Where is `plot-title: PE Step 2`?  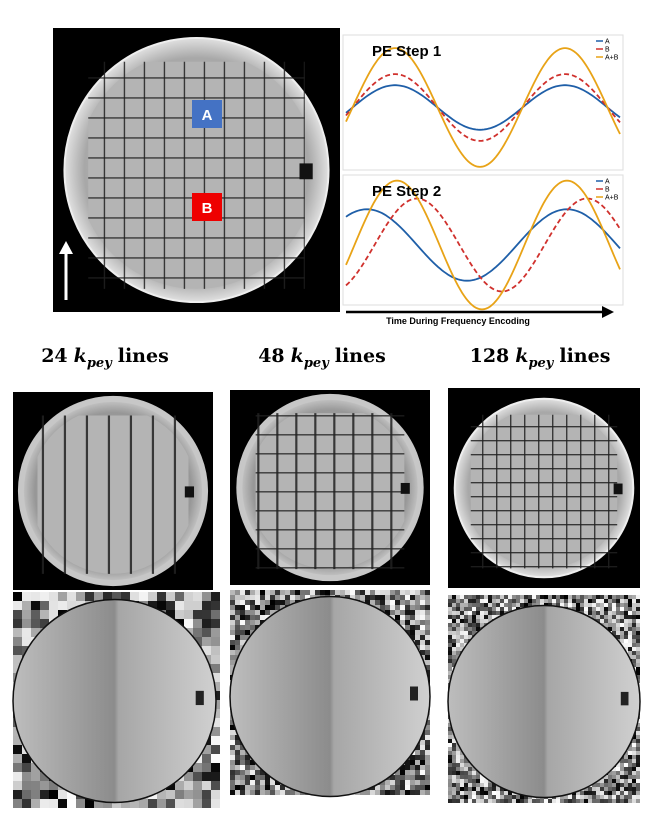 plot-title: PE Step 2 is located at coordinates (406, 191).